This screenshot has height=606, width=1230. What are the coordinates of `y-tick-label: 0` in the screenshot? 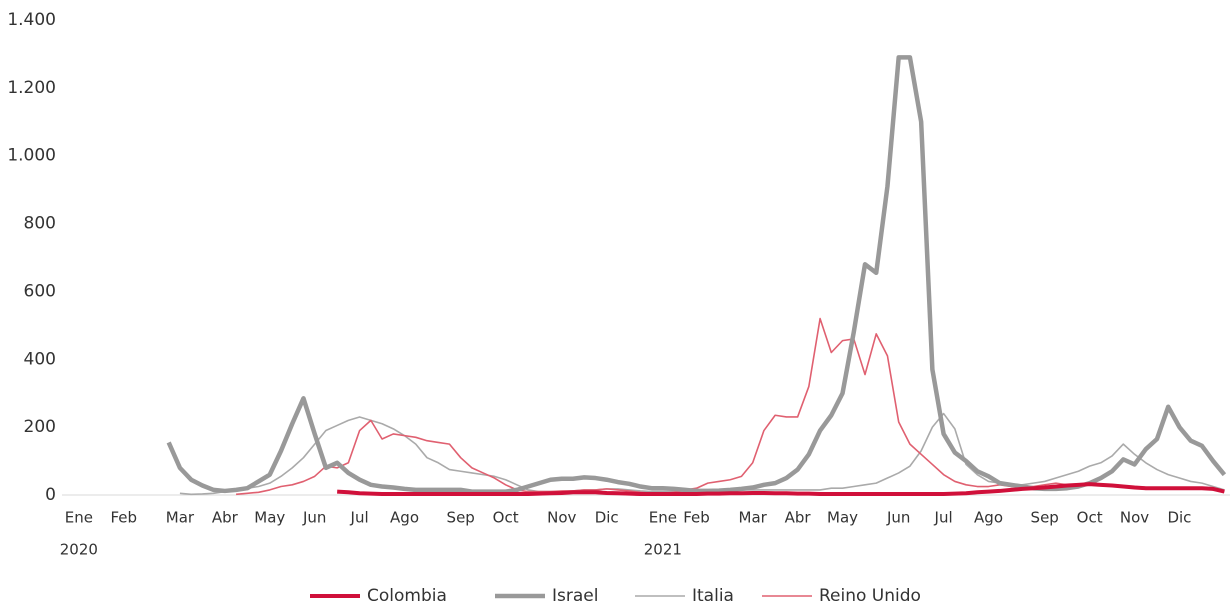 It's located at (50, 495).